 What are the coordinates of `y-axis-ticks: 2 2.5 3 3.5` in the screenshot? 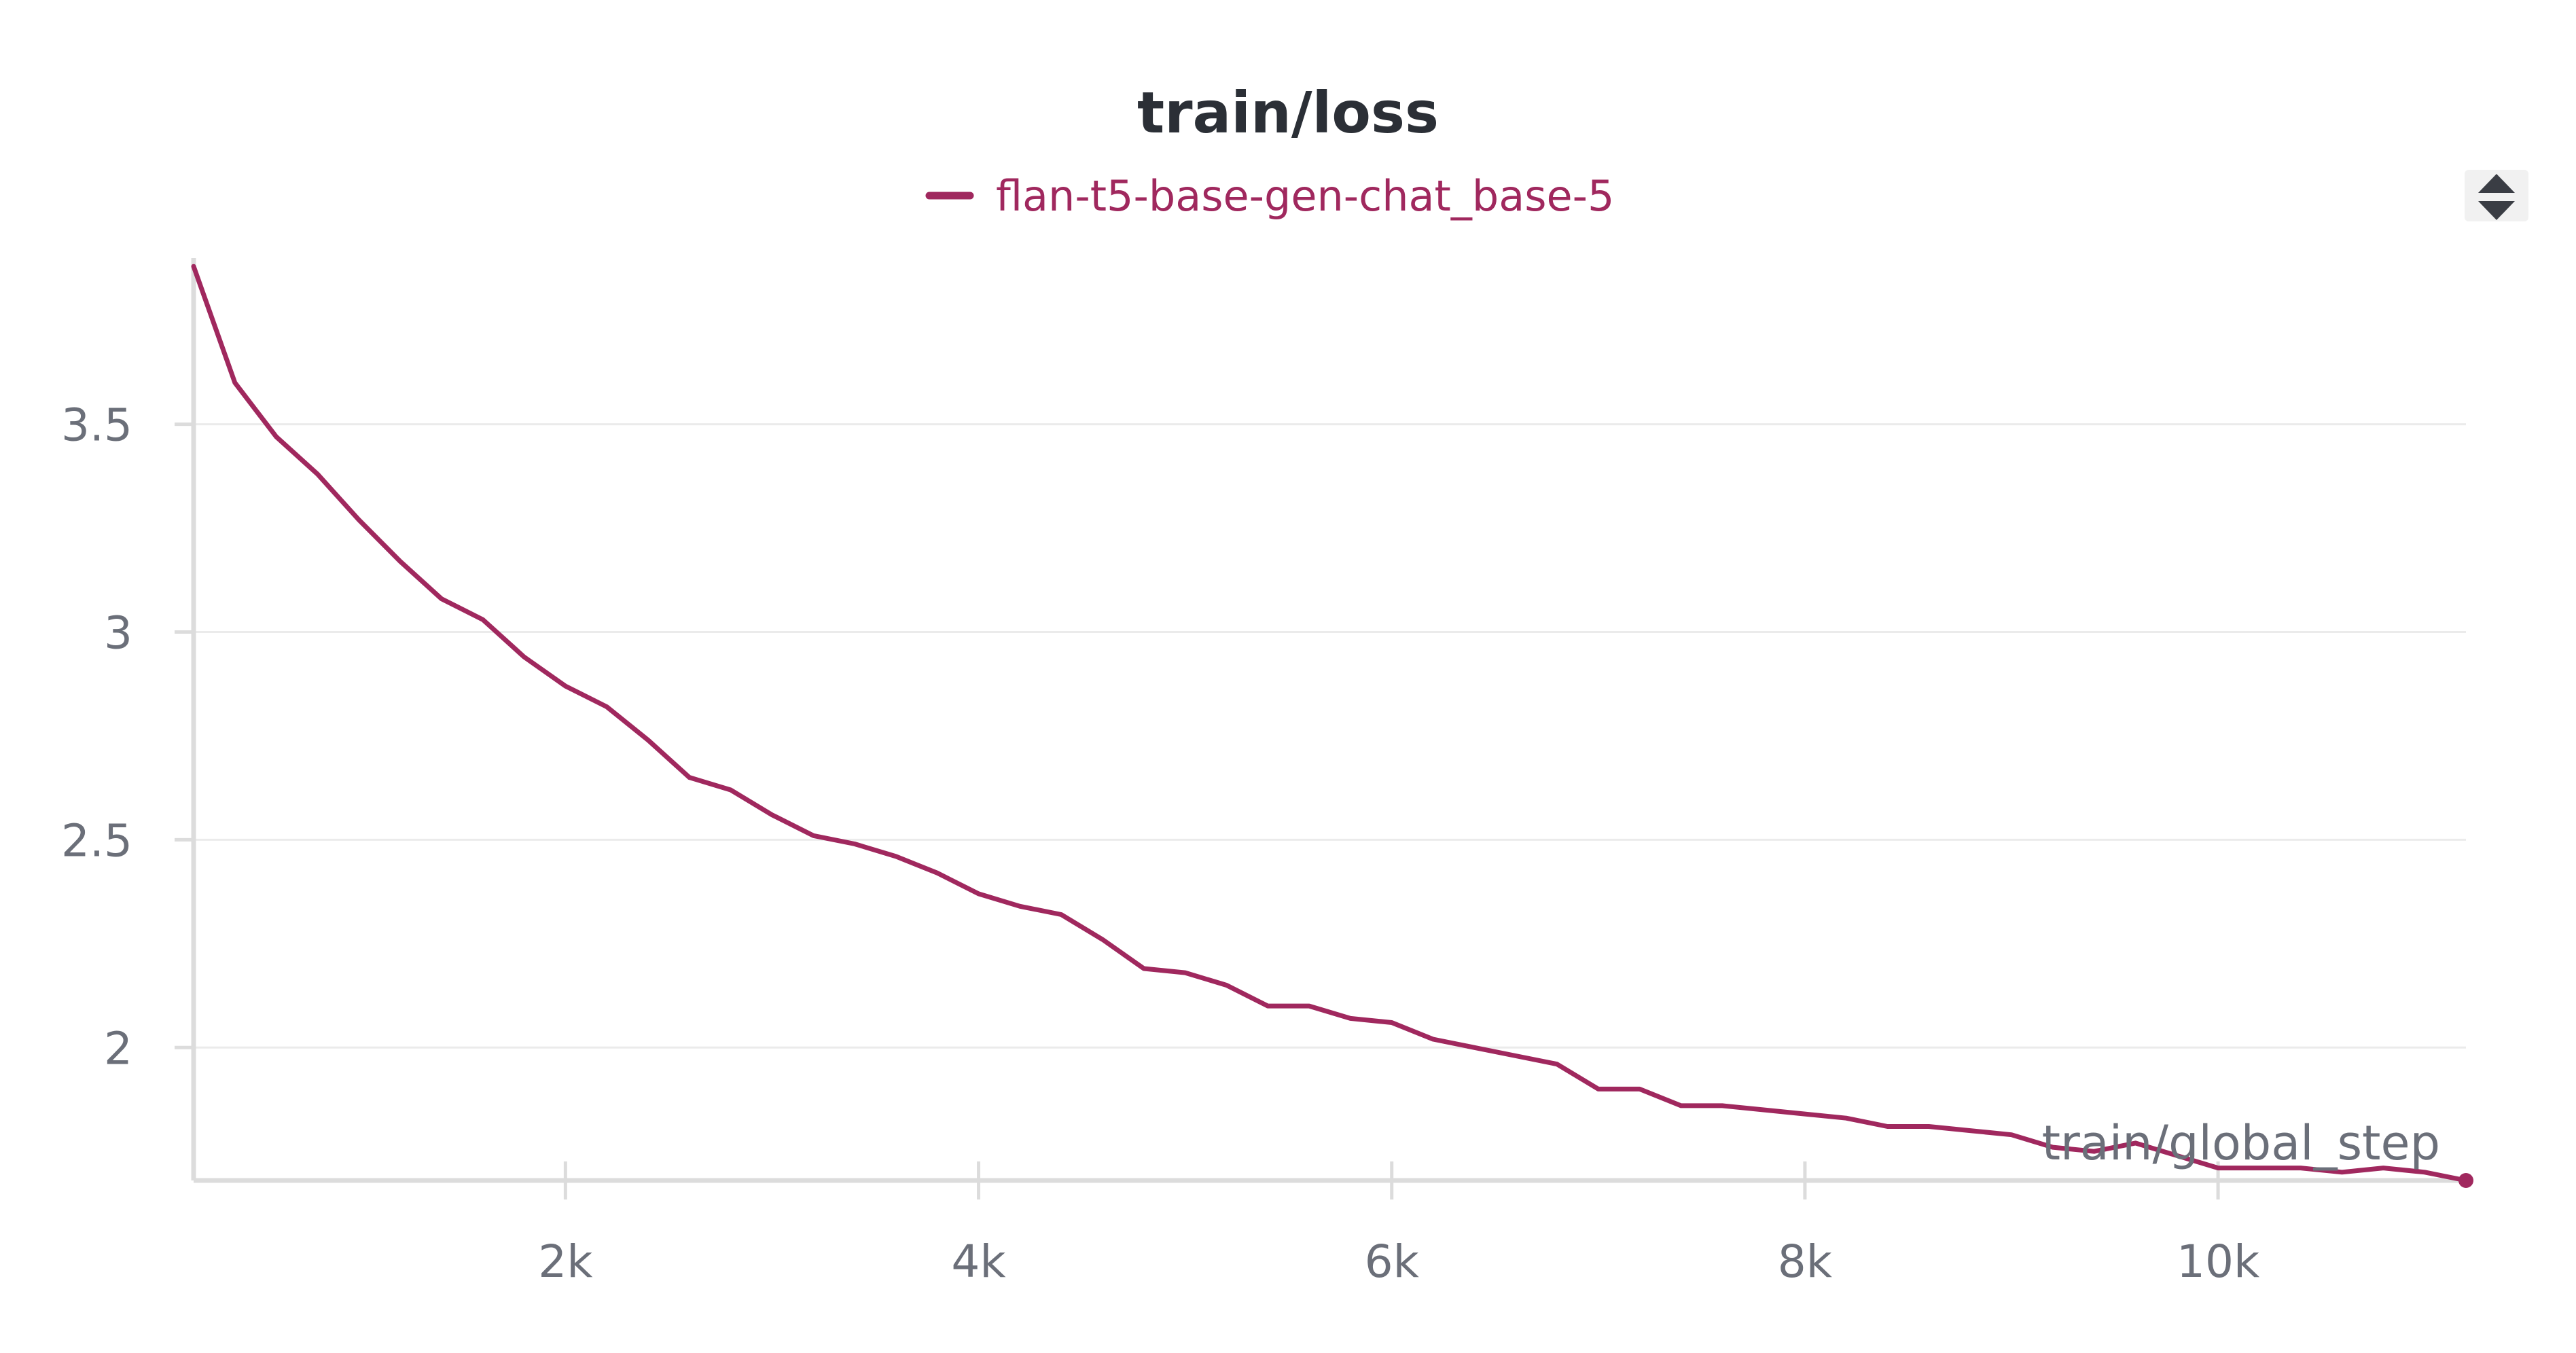 It's located at (127, 737).